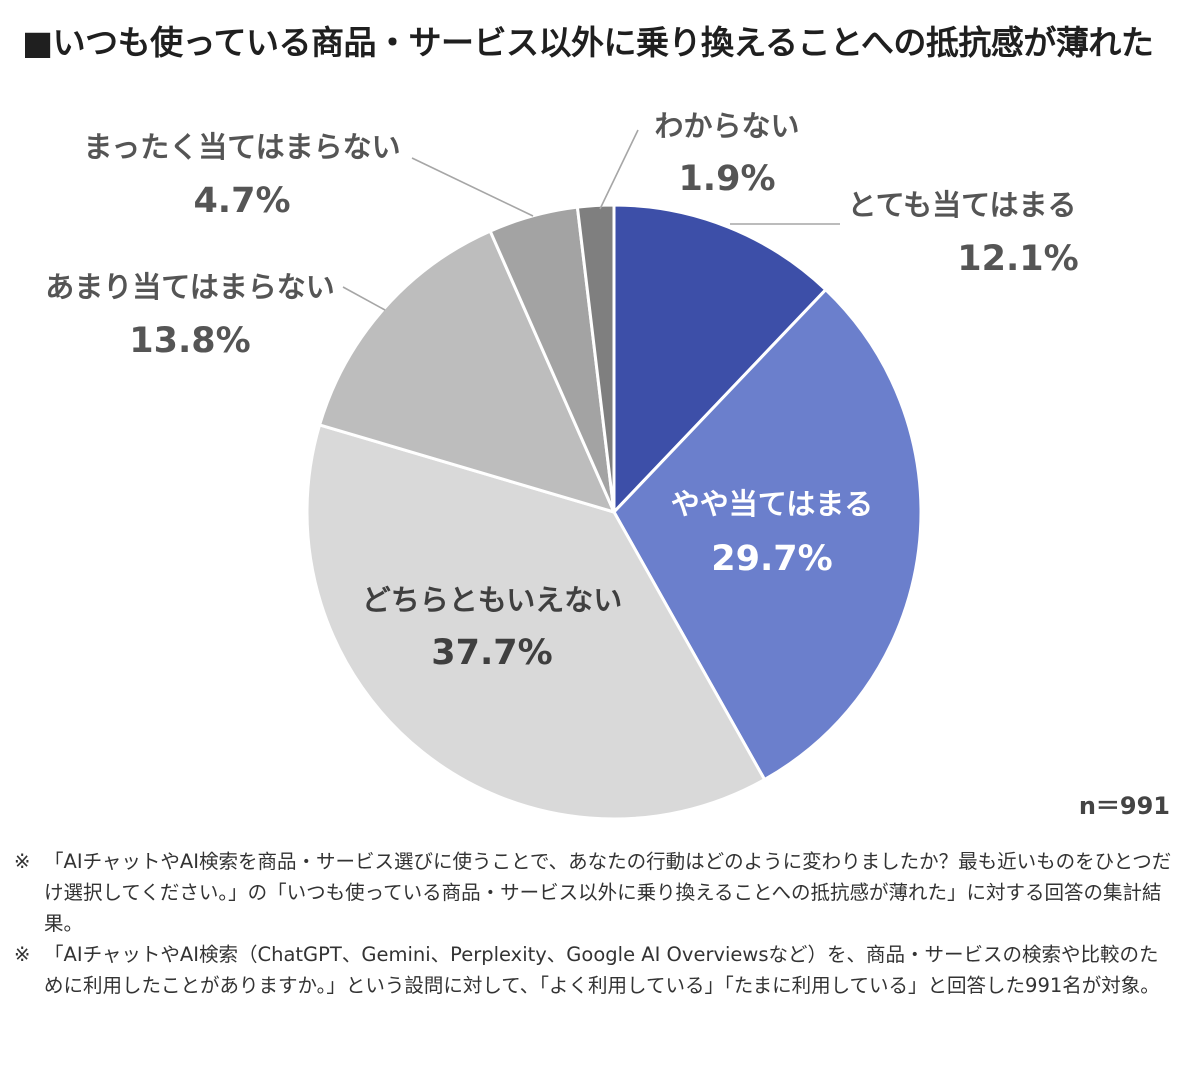 The height and width of the screenshot is (1067, 1200). What do you see at coordinates (536, 622) in the screenshot?
I see `pie-slice-neutral` at bounding box center [536, 622].